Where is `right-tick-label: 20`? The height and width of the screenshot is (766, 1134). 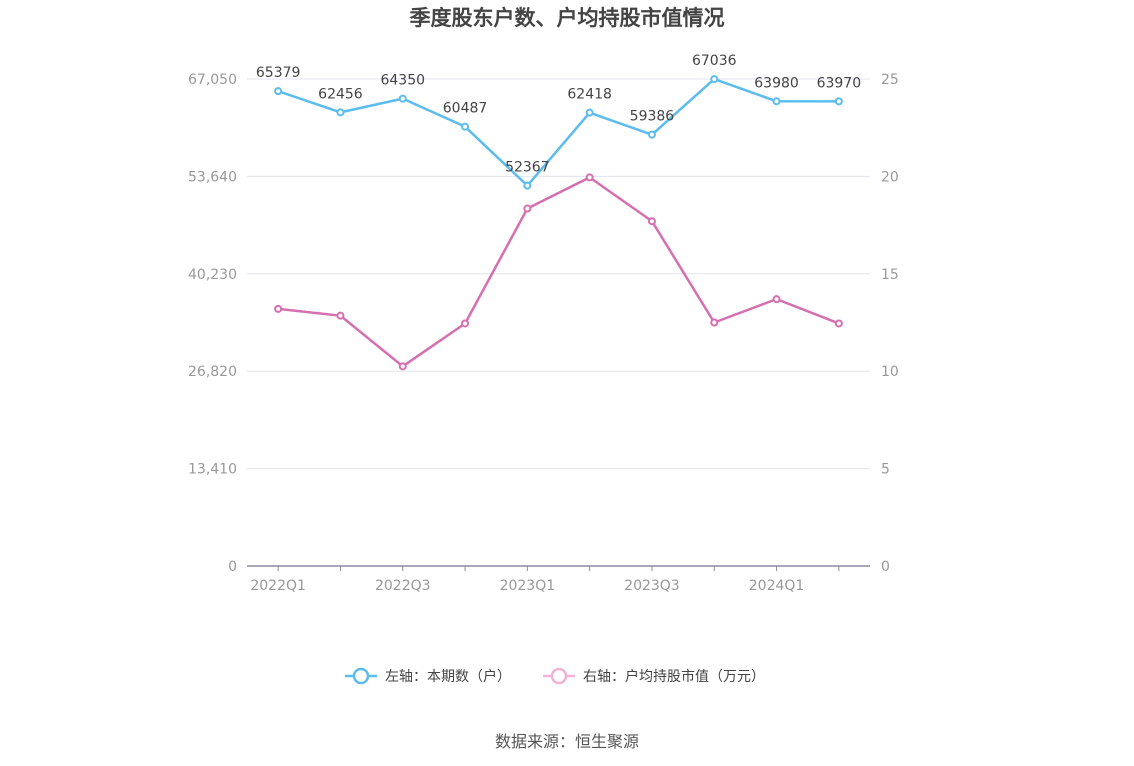 right-tick-label: 20 is located at coordinates (890, 177).